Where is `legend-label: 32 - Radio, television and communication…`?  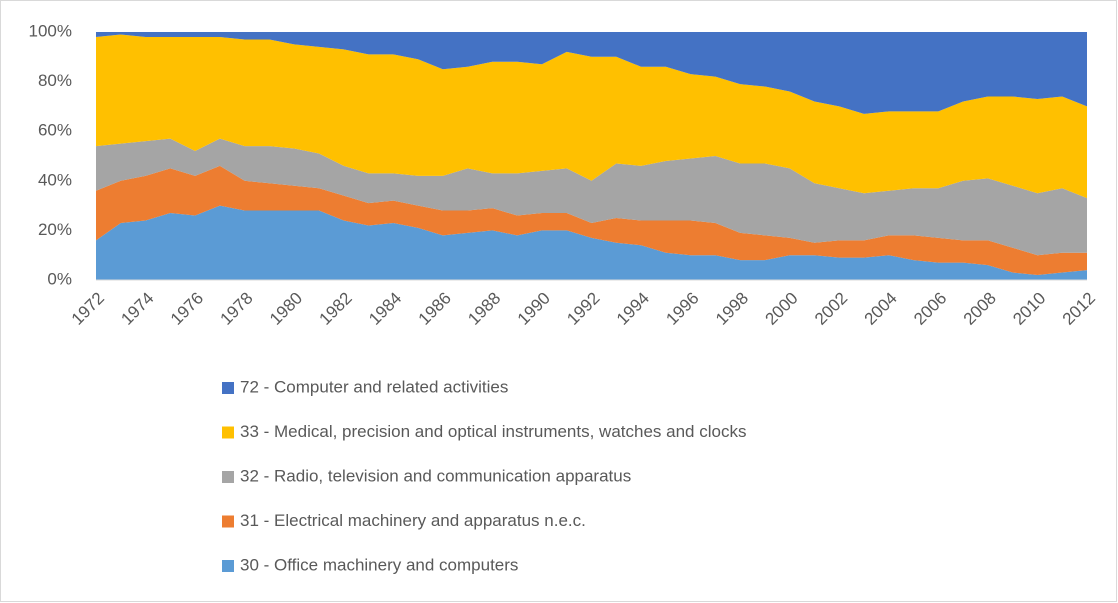 legend-label: 32 - Radio, television and communication… is located at coordinates (435, 475).